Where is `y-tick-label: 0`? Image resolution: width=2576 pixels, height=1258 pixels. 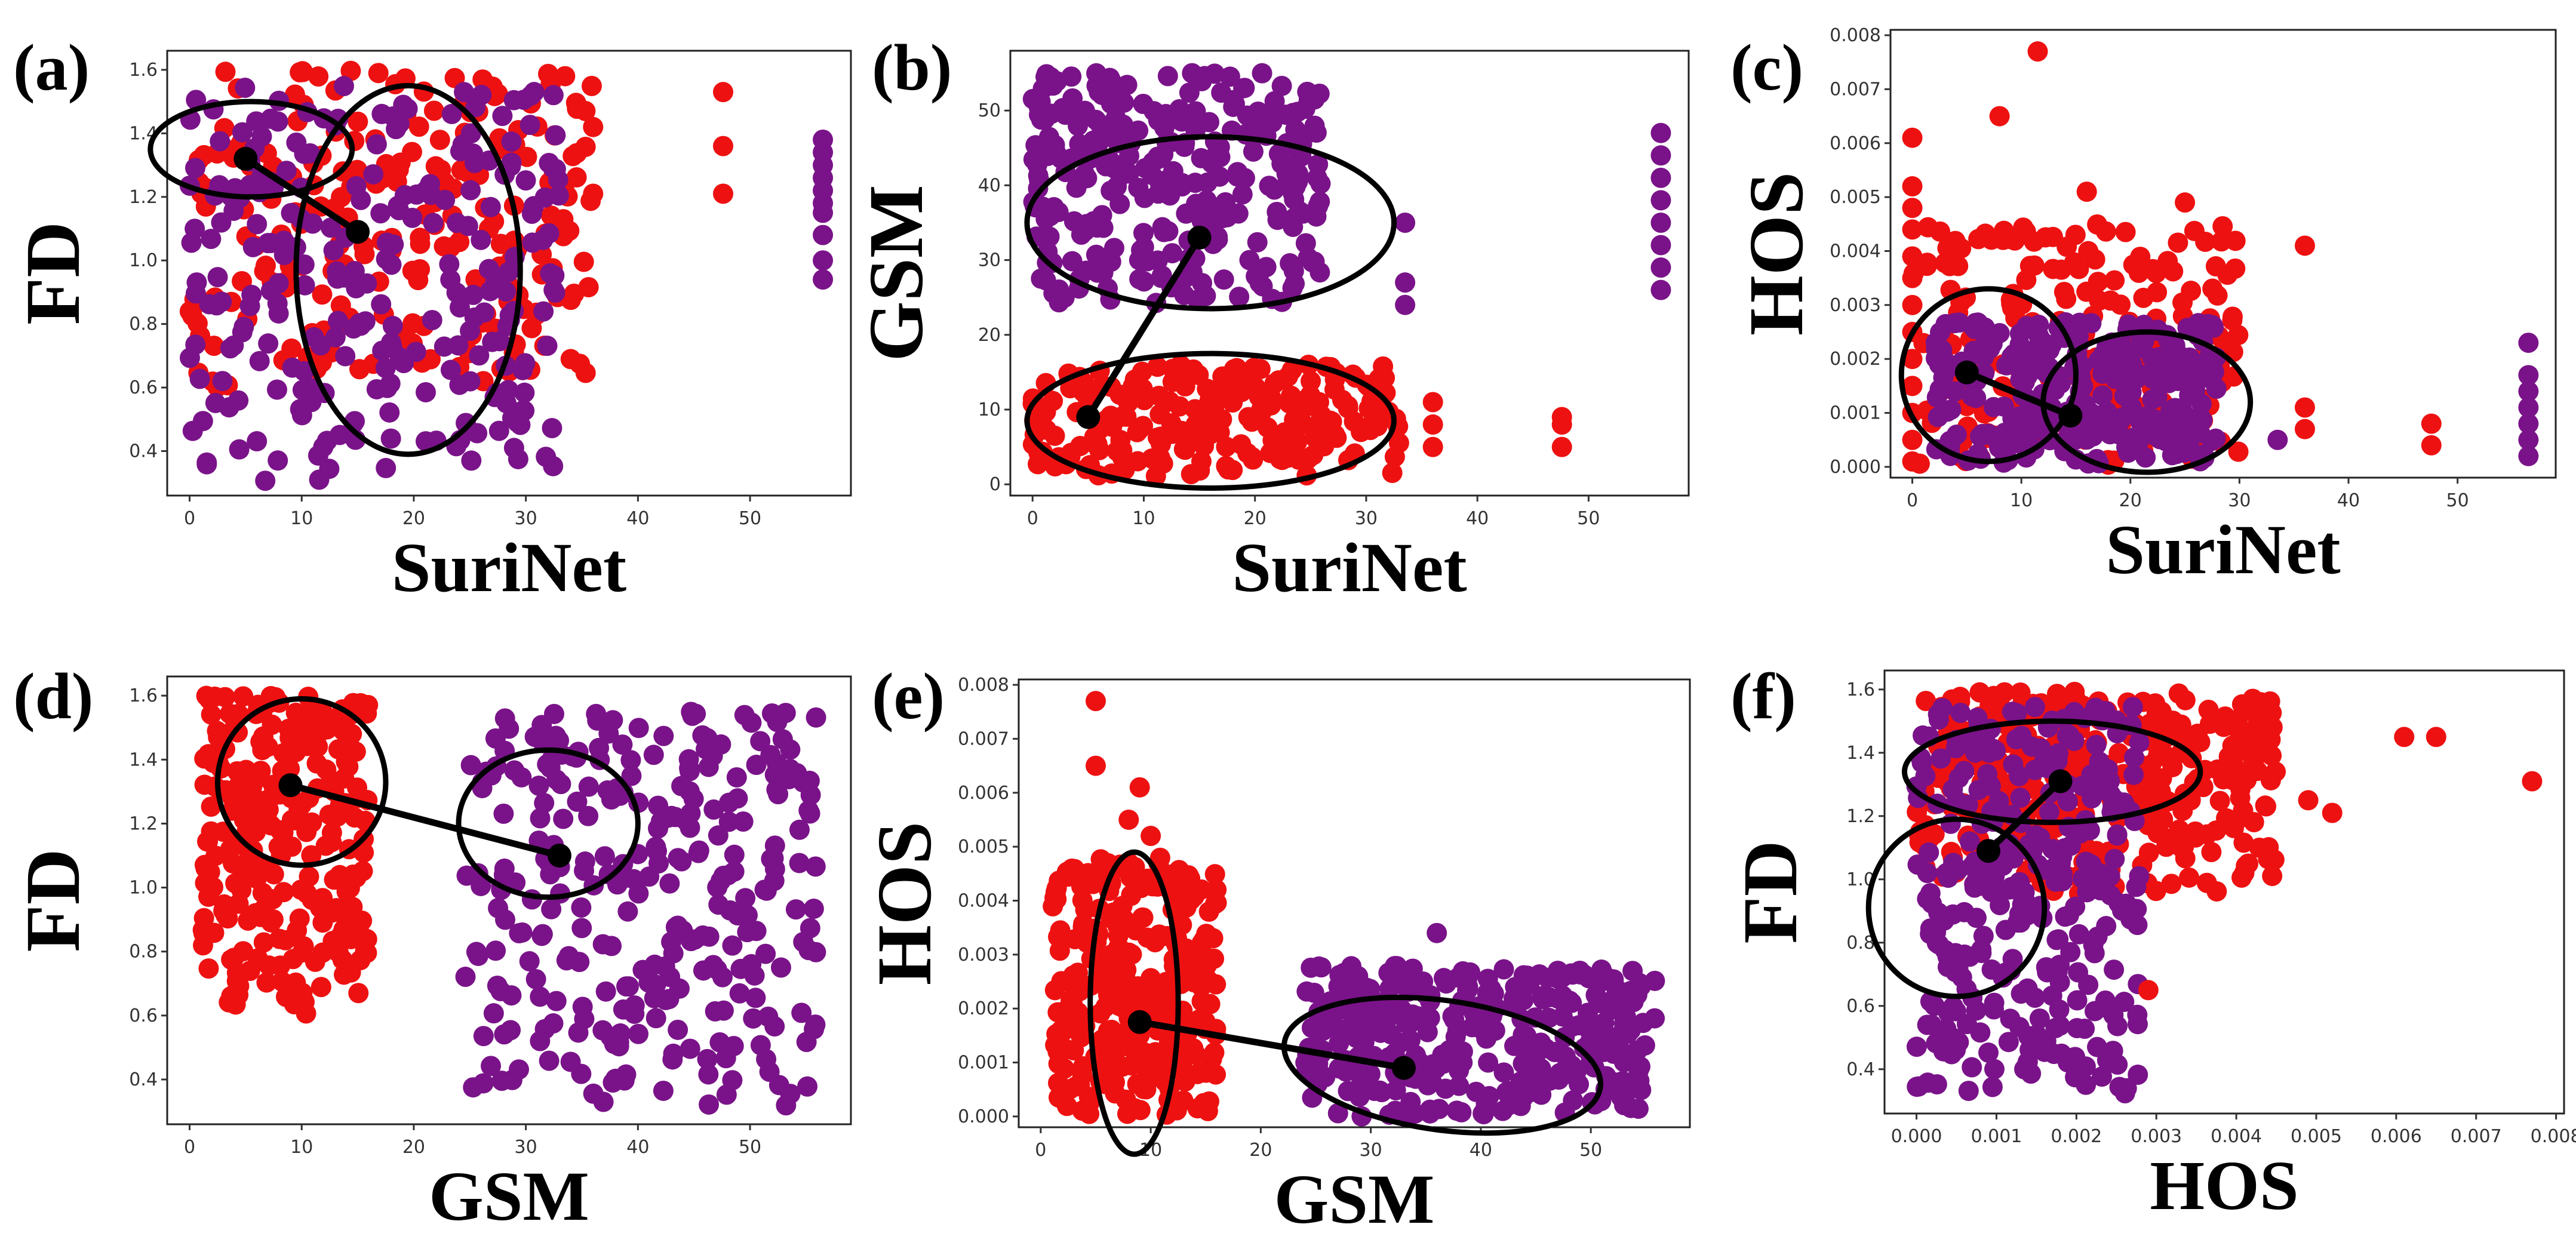 y-tick-label: 0 is located at coordinates (995, 484).